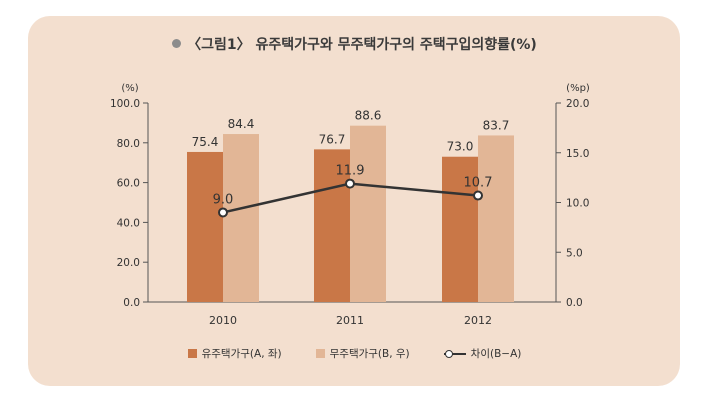 The image size is (709, 400). Describe the element at coordinates (241, 124) in the screenshot. I see `bar-label-nonowner-2010: 84.4` at that location.